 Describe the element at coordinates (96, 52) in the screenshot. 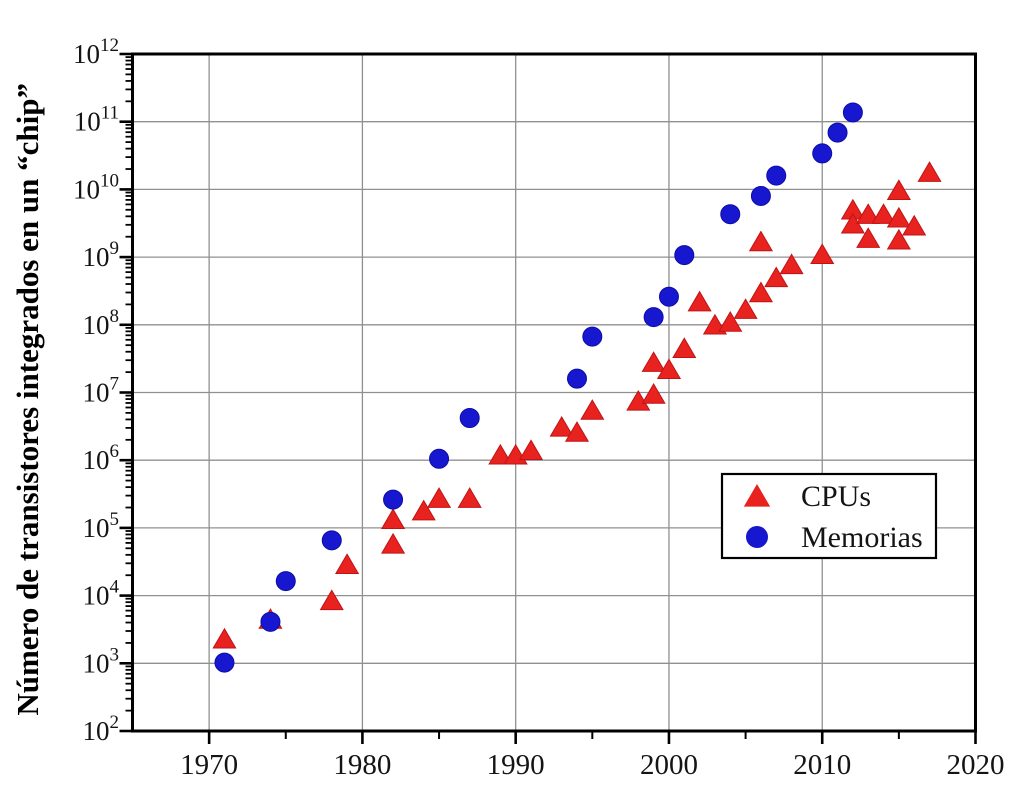

I see `y-tick-label: 10¹²` at that location.